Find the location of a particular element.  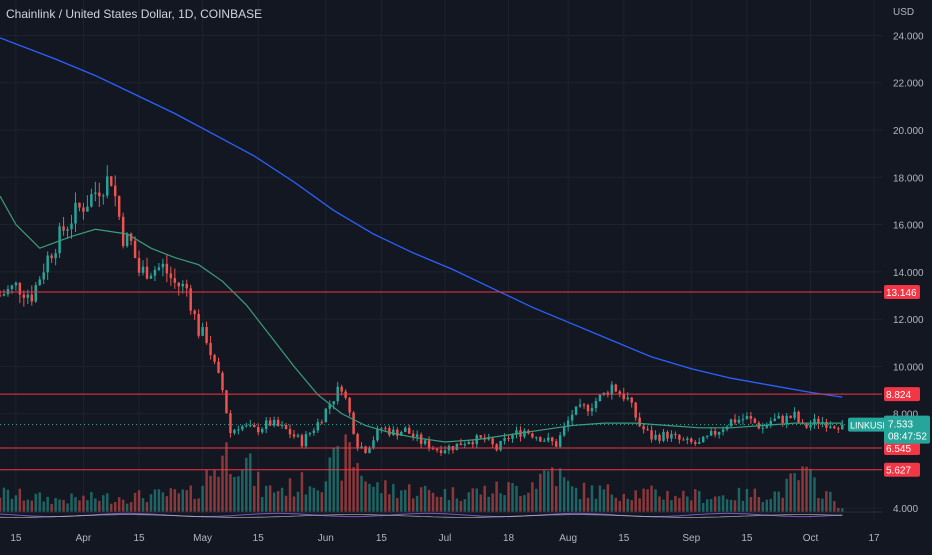

x-tick-label: Aug is located at coordinates (568, 538).